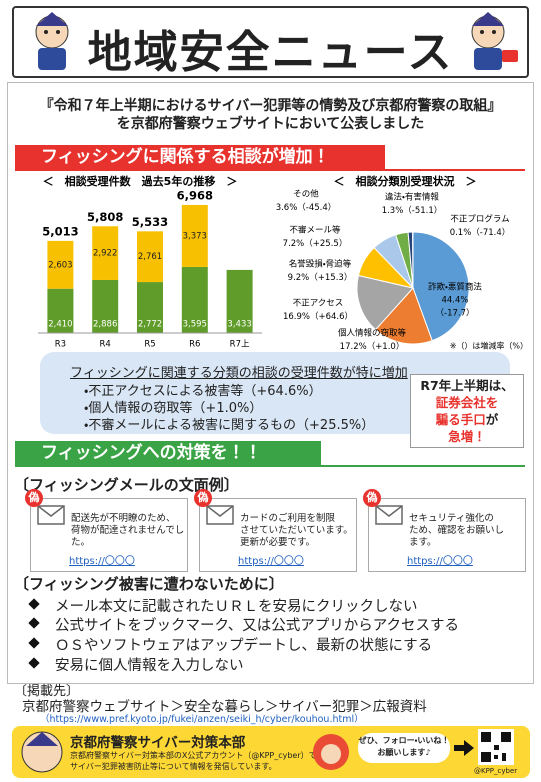 The image size is (541, 782). I want to click on data-label: 2,603, so click(60, 265).